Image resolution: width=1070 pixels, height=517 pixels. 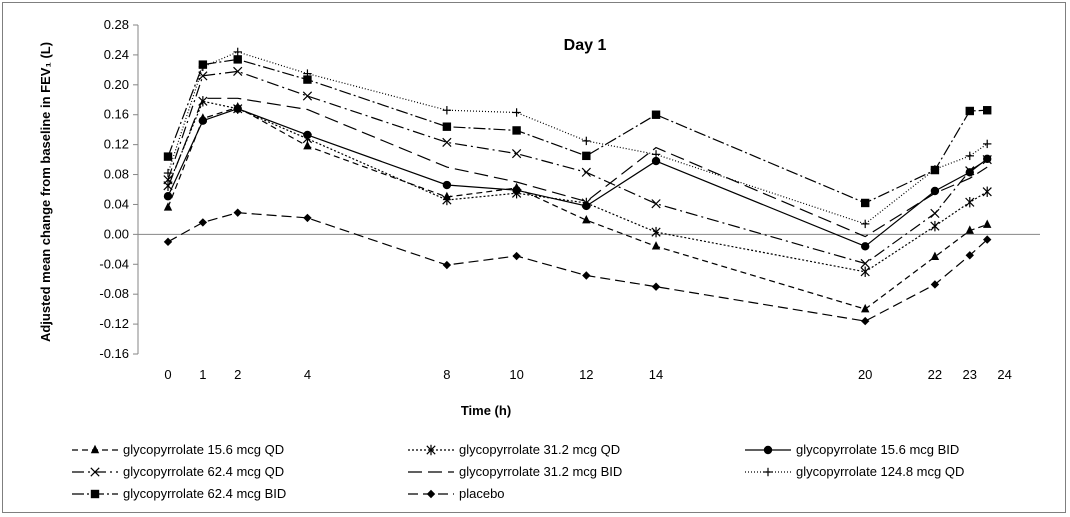 I want to click on y-tick-label: 0.16, so click(x=116, y=114).